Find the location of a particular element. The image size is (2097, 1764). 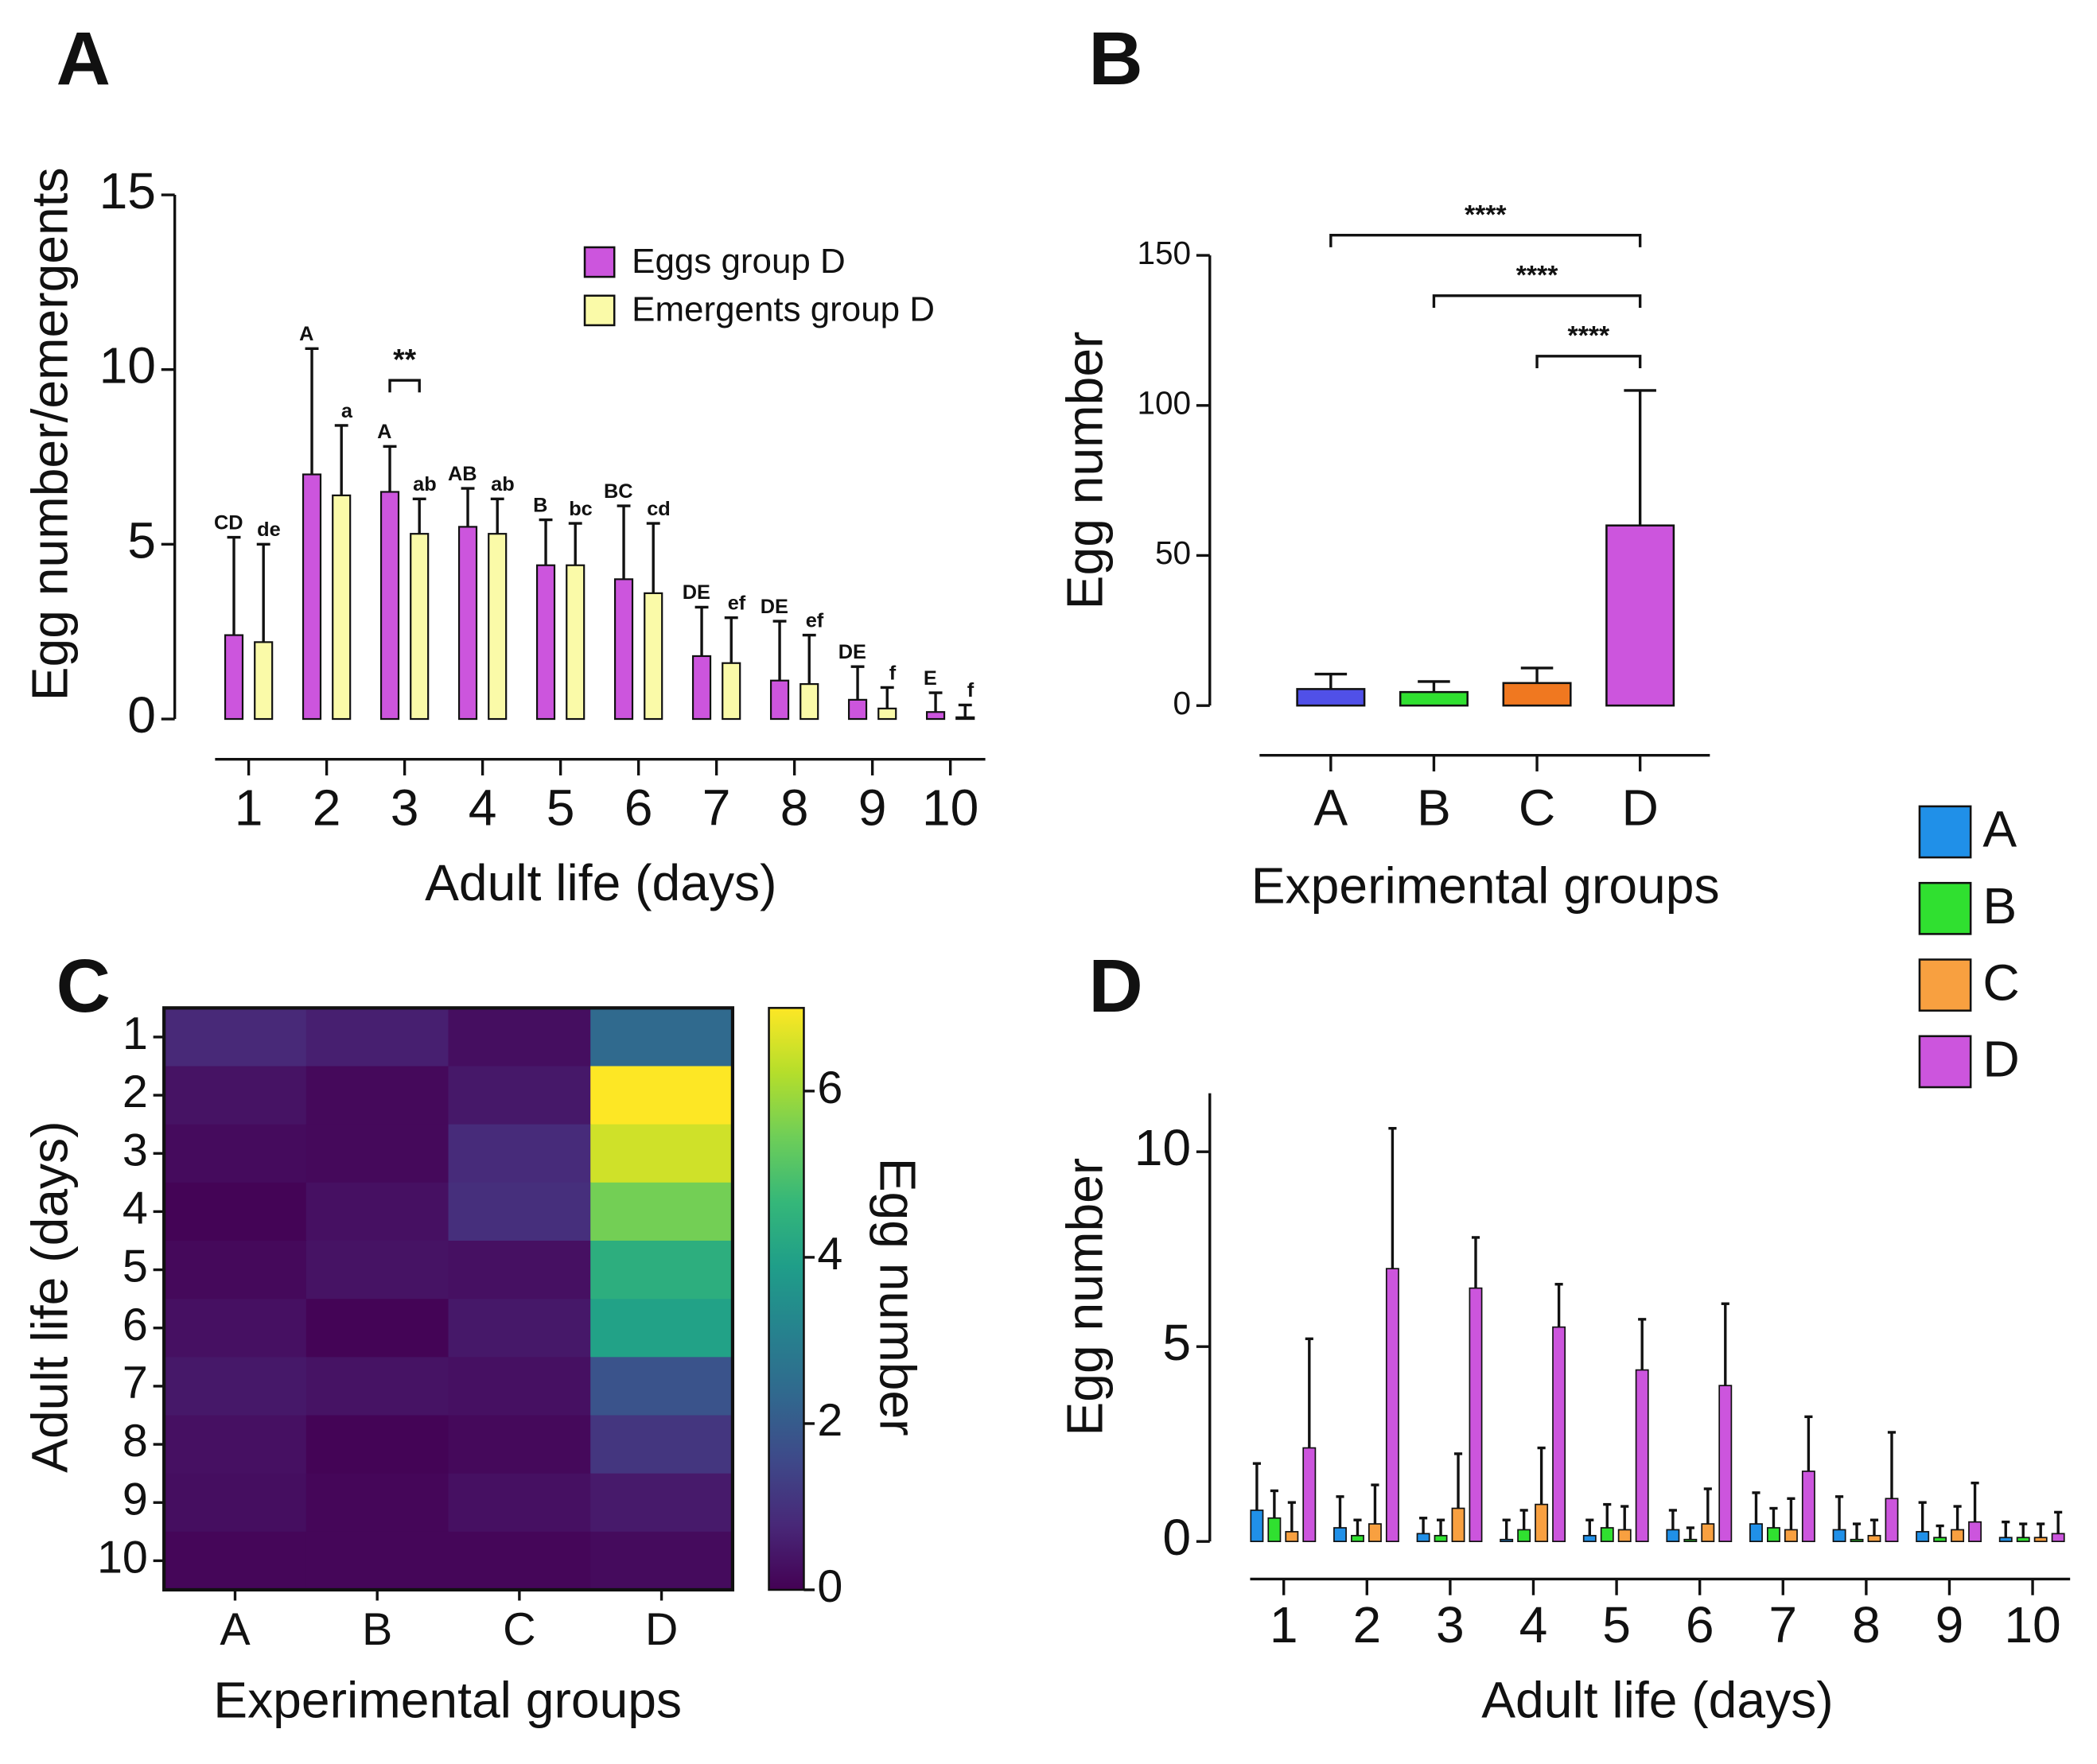

legend-label: D is located at coordinates (2000, 1059).